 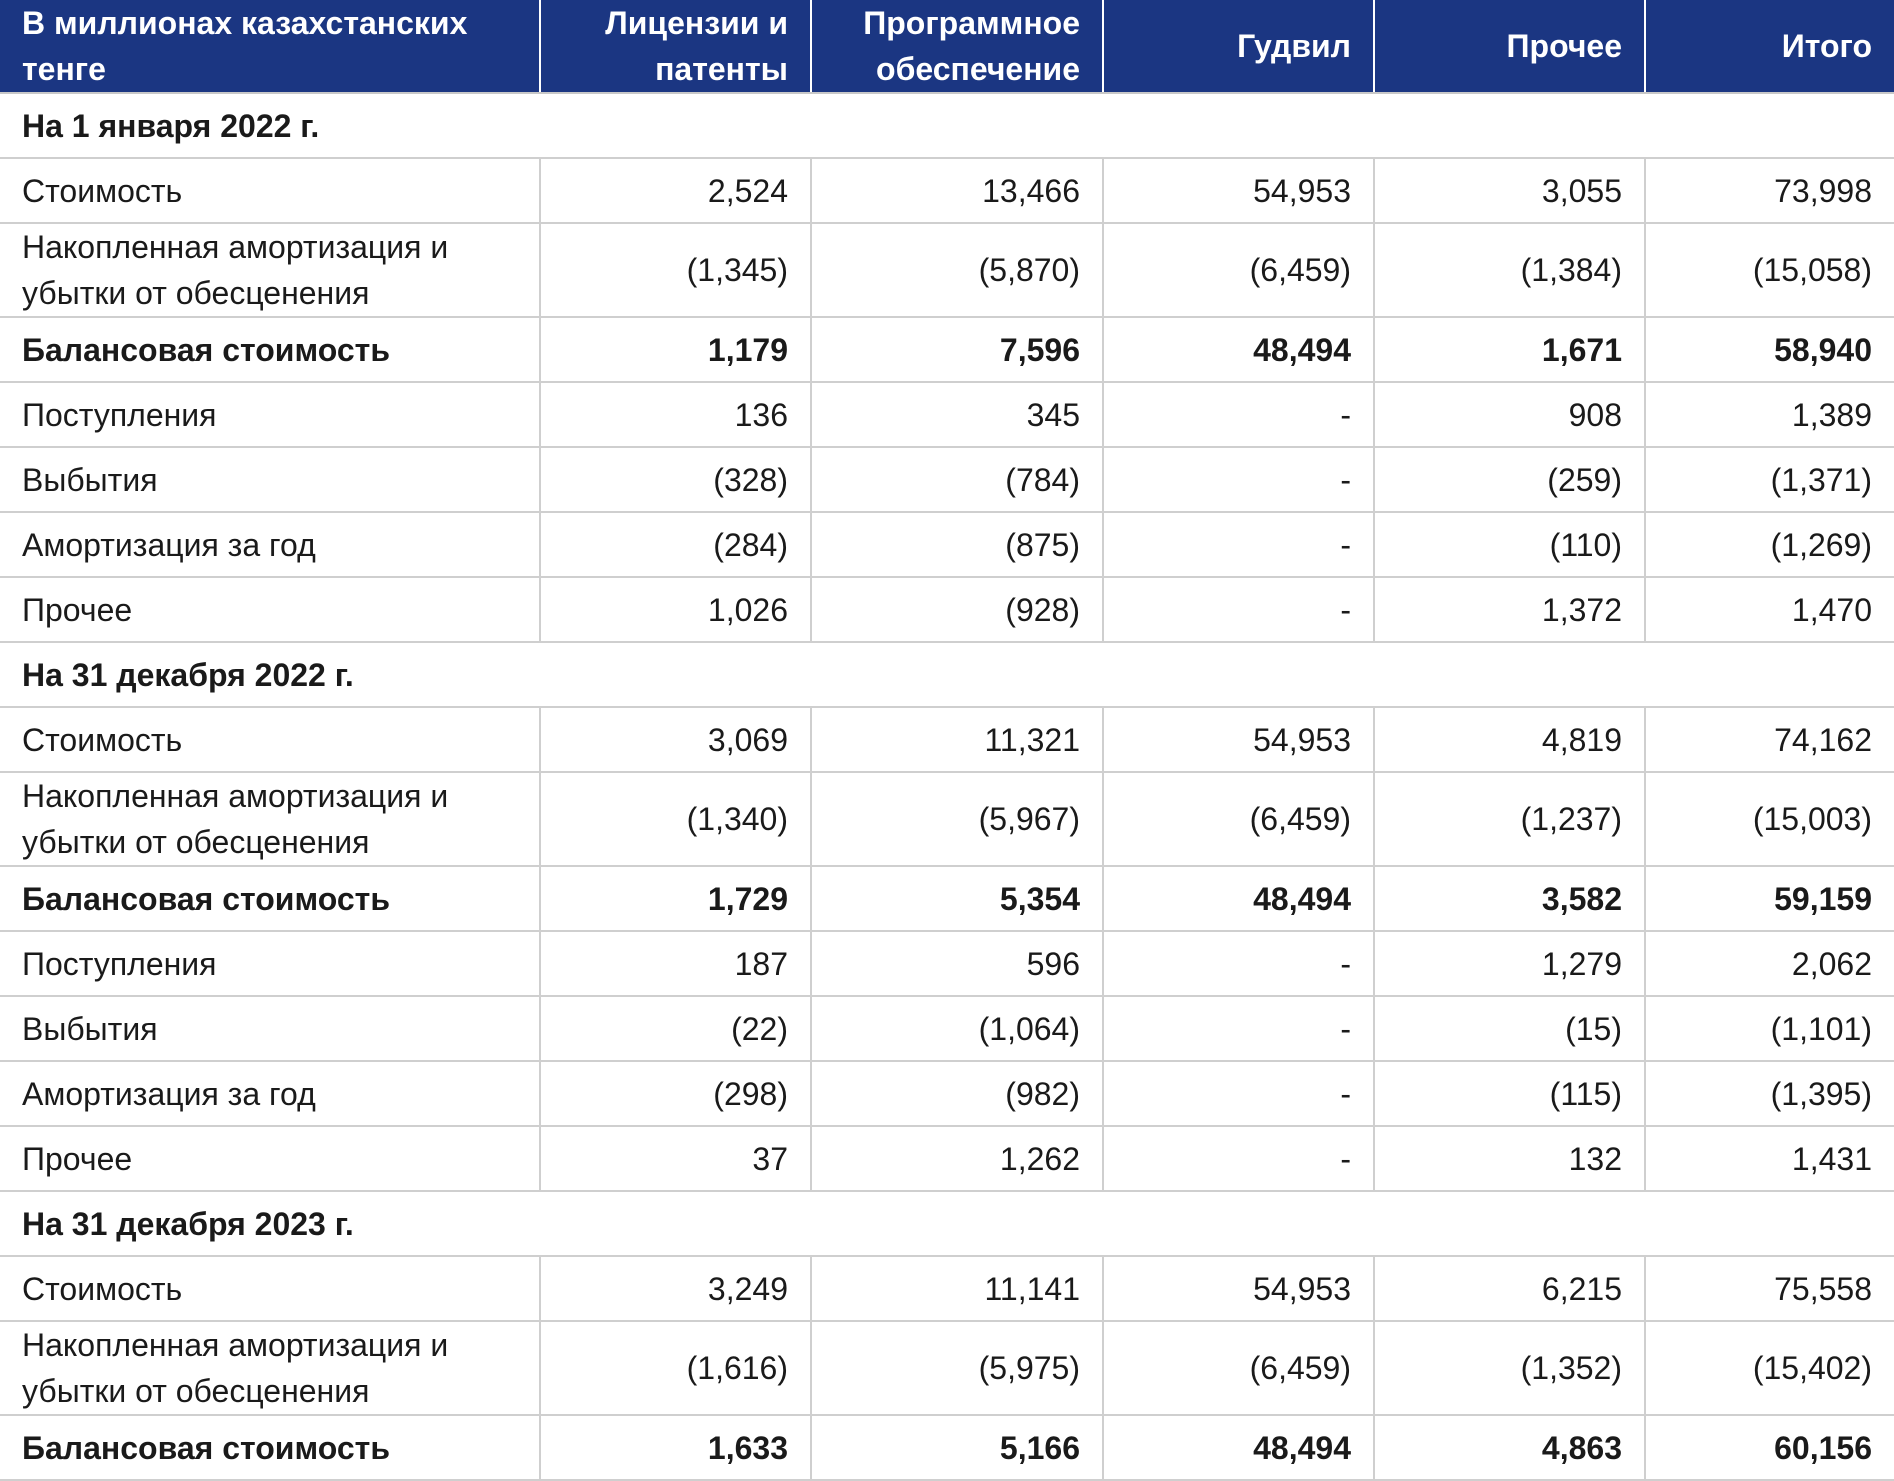 What do you see at coordinates (1509, 819) in the screenshot?
I see `cell-other: (1,237)` at bounding box center [1509, 819].